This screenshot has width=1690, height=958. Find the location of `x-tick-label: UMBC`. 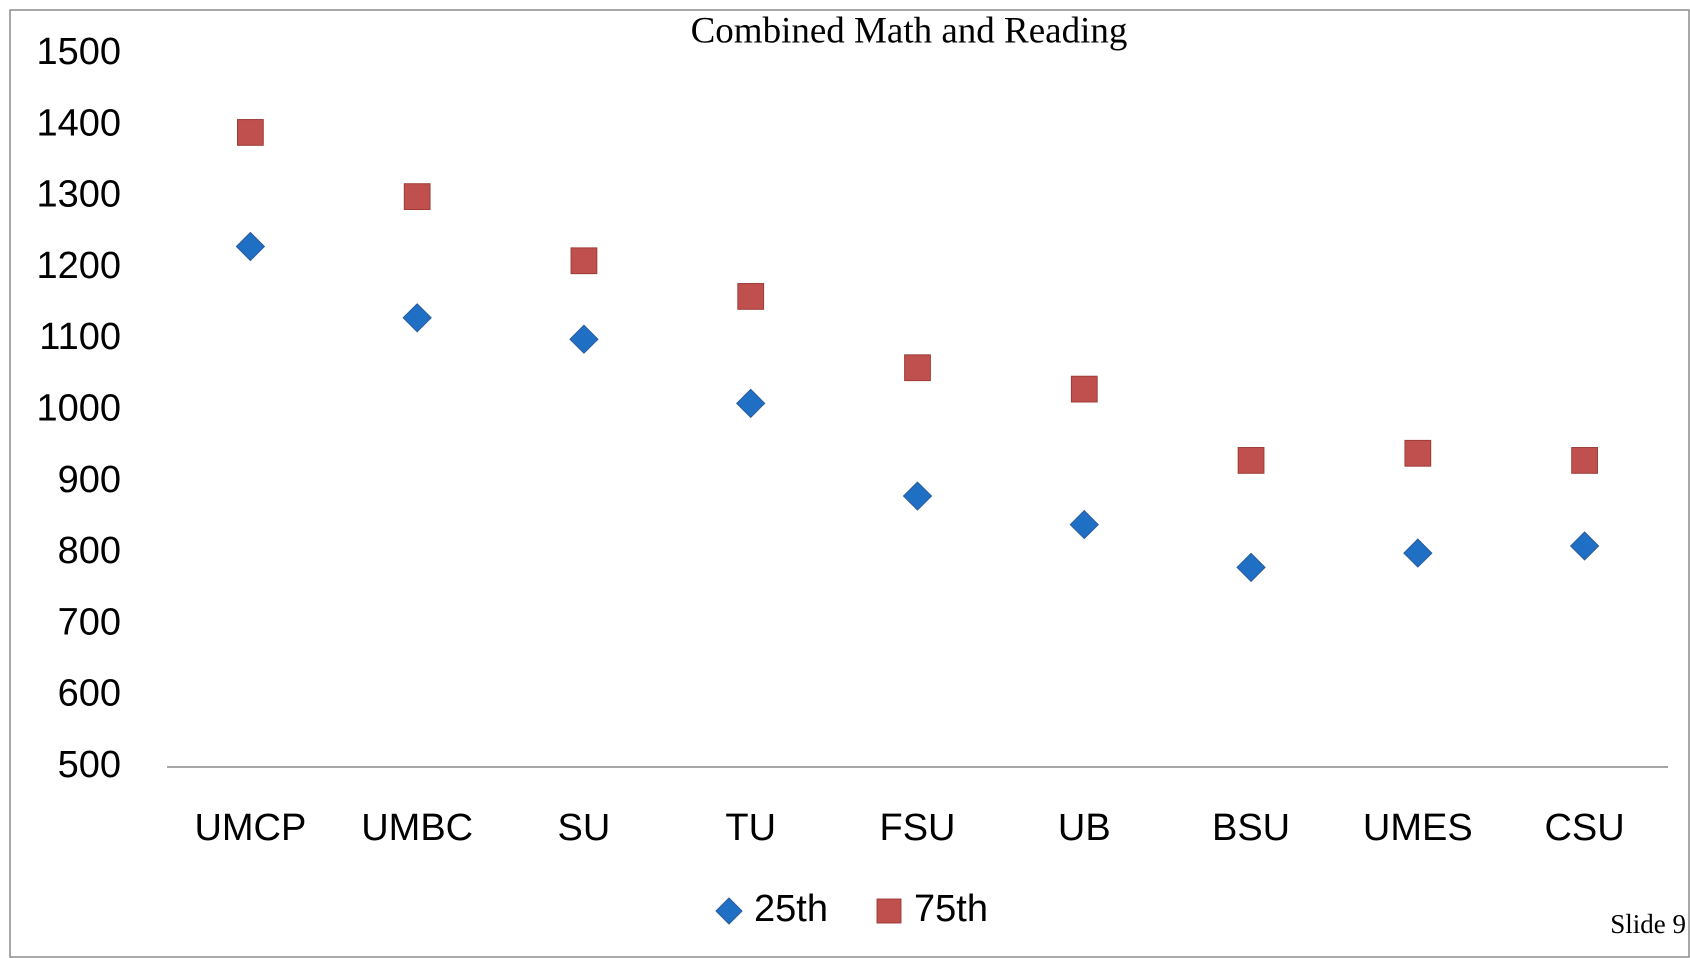

x-tick-label: UMBC is located at coordinates (417, 828).